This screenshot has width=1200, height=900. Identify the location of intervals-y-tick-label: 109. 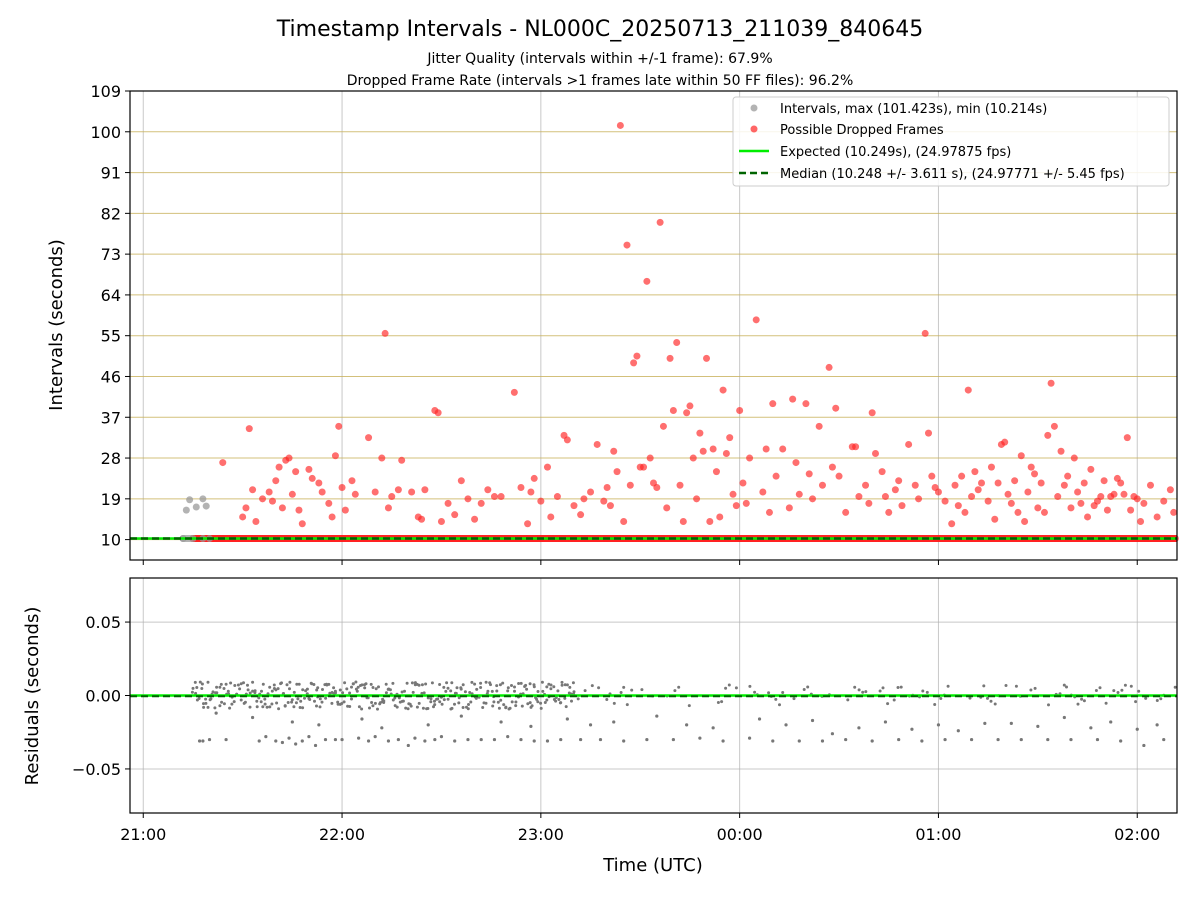
(105, 91).